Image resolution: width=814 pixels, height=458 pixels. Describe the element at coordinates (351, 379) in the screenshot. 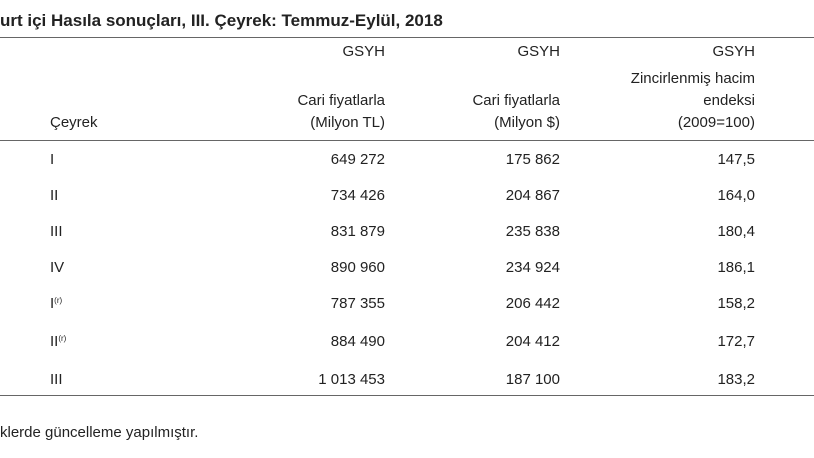

I see `cell: 1 013 453` at that location.